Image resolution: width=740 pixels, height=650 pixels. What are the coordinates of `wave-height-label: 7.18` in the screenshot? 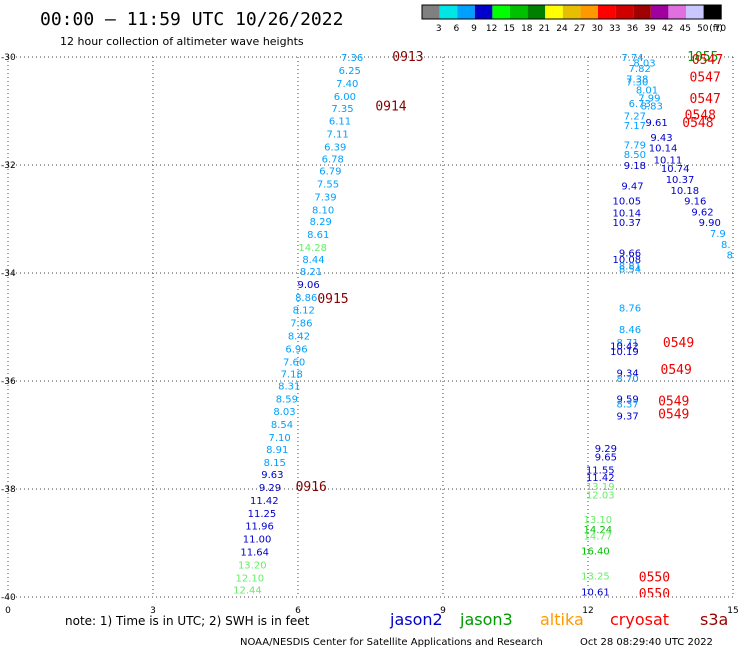 It's located at (292, 374).